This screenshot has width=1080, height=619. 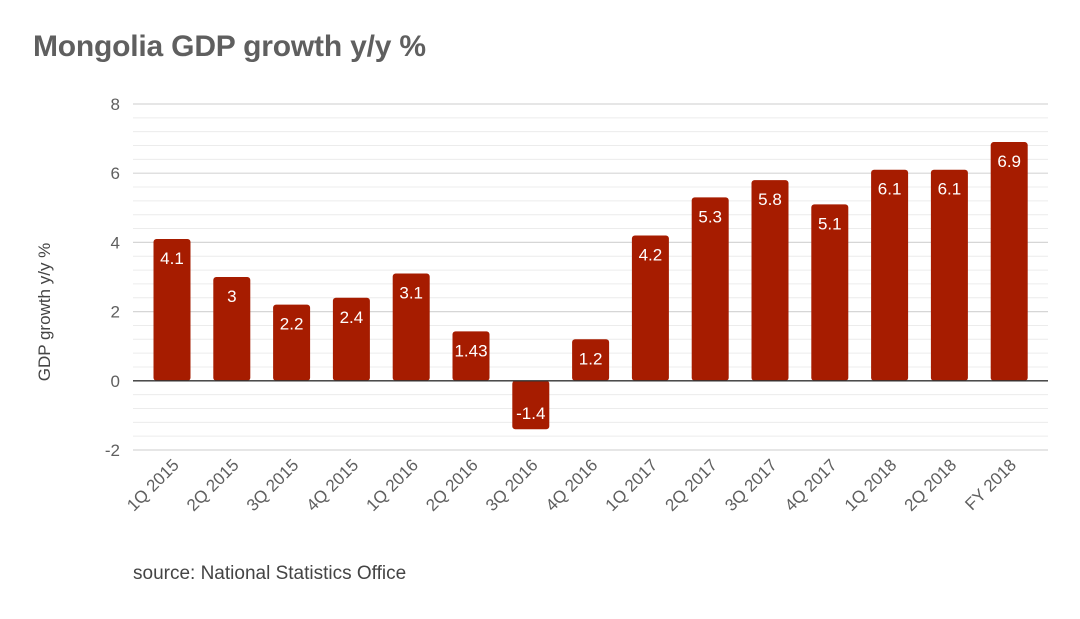 What do you see at coordinates (1009, 161) in the screenshot?
I see `data-label: 6.9` at bounding box center [1009, 161].